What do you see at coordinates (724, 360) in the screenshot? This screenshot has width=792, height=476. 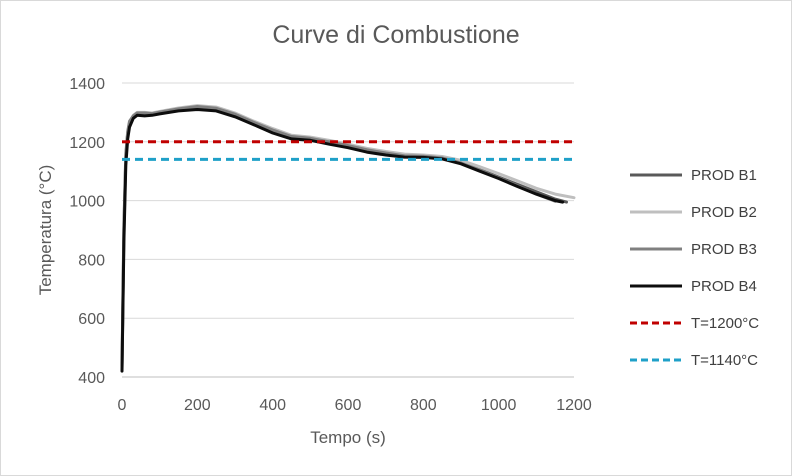 I see `legend-label: T=1140°C` at bounding box center [724, 360].